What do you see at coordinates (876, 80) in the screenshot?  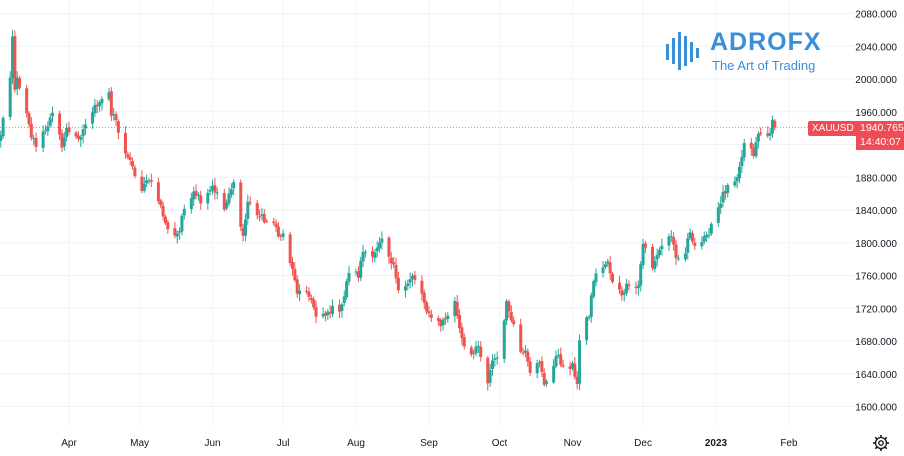 I see `y-tick-label: 2000.000` at bounding box center [876, 80].